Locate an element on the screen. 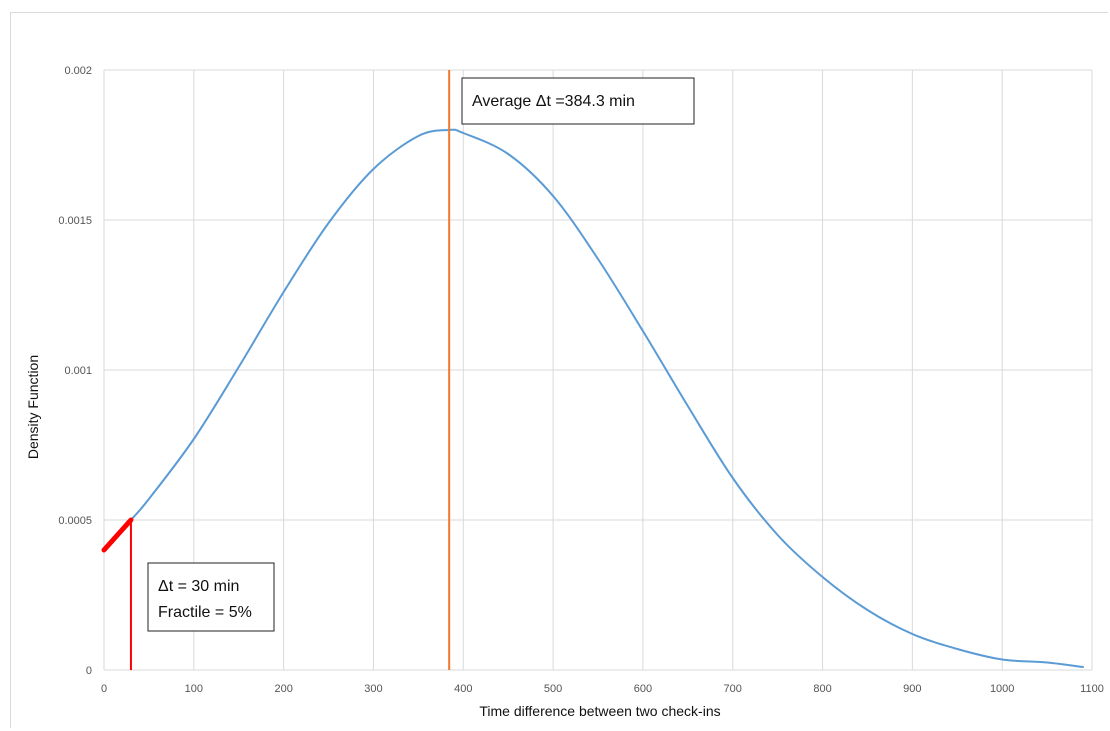  annotation-text: Average Δt =384.3 min is located at coordinates (553, 101).